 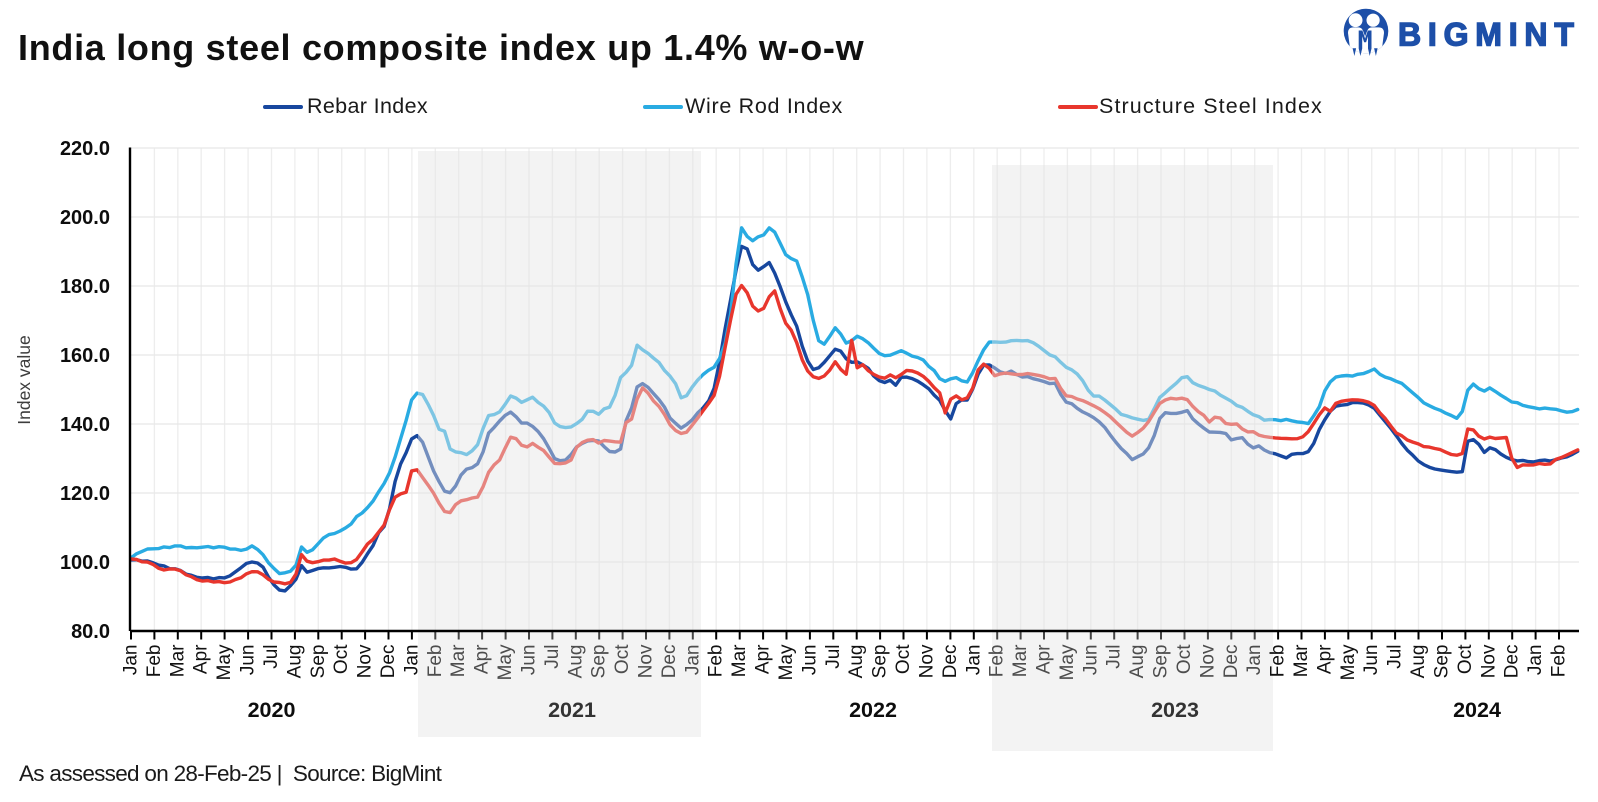 I want to click on svg-text: 2020, so click(x=272, y=710).